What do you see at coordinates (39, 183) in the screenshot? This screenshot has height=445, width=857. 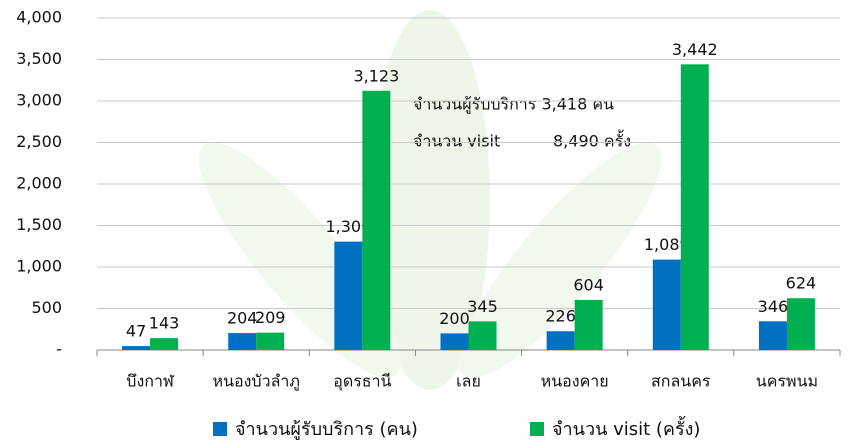 I see `y-tick-label: 2,000` at bounding box center [39, 183].